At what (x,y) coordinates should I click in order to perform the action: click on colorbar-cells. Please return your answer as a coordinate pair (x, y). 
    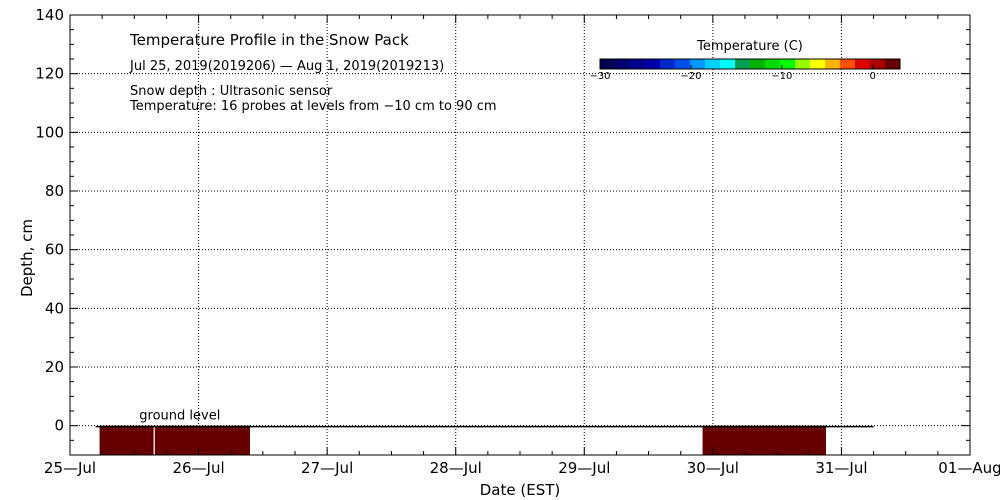
    Looking at the image, I should click on (750, 64).